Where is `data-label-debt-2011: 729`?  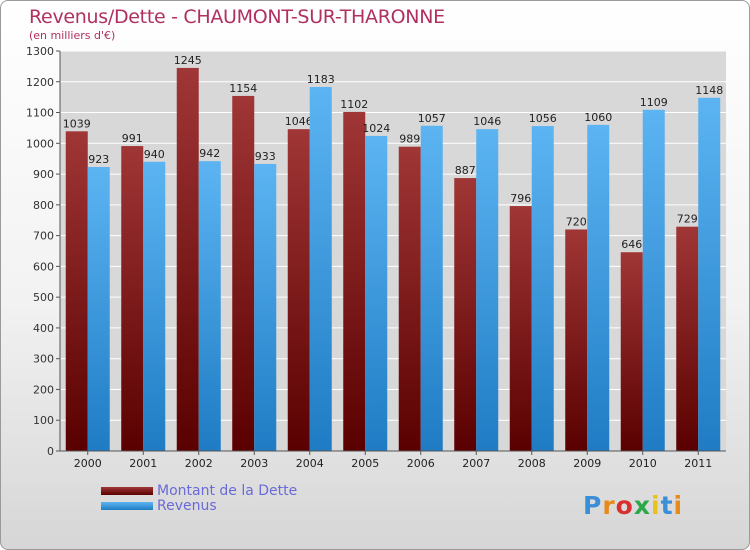 data-label-debt-2011: 729 is located at coordinates (687, 219).